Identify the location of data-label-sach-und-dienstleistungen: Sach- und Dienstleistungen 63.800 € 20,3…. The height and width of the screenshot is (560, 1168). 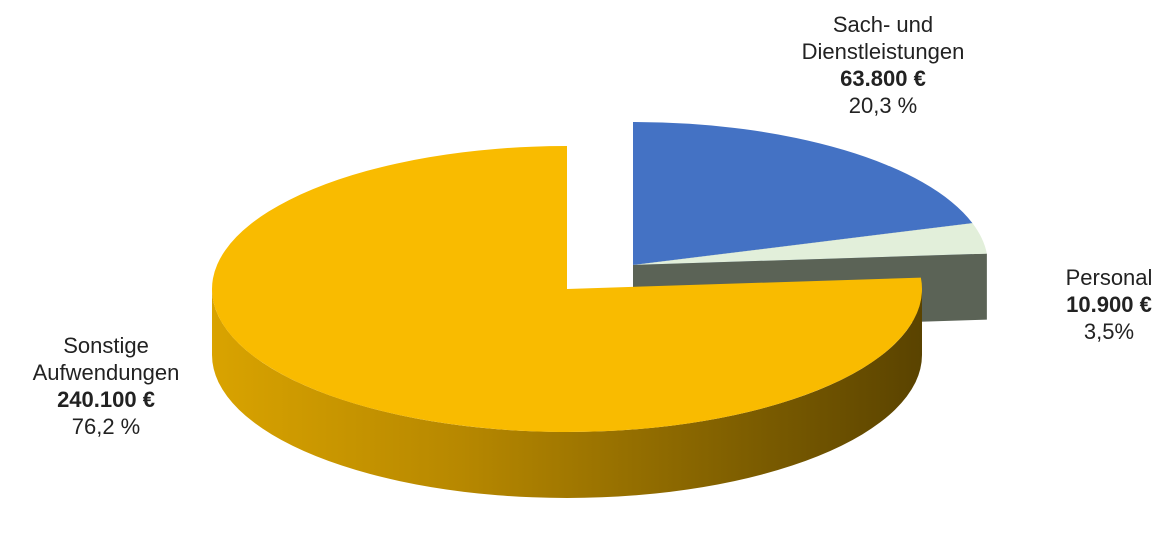
(883, 65).